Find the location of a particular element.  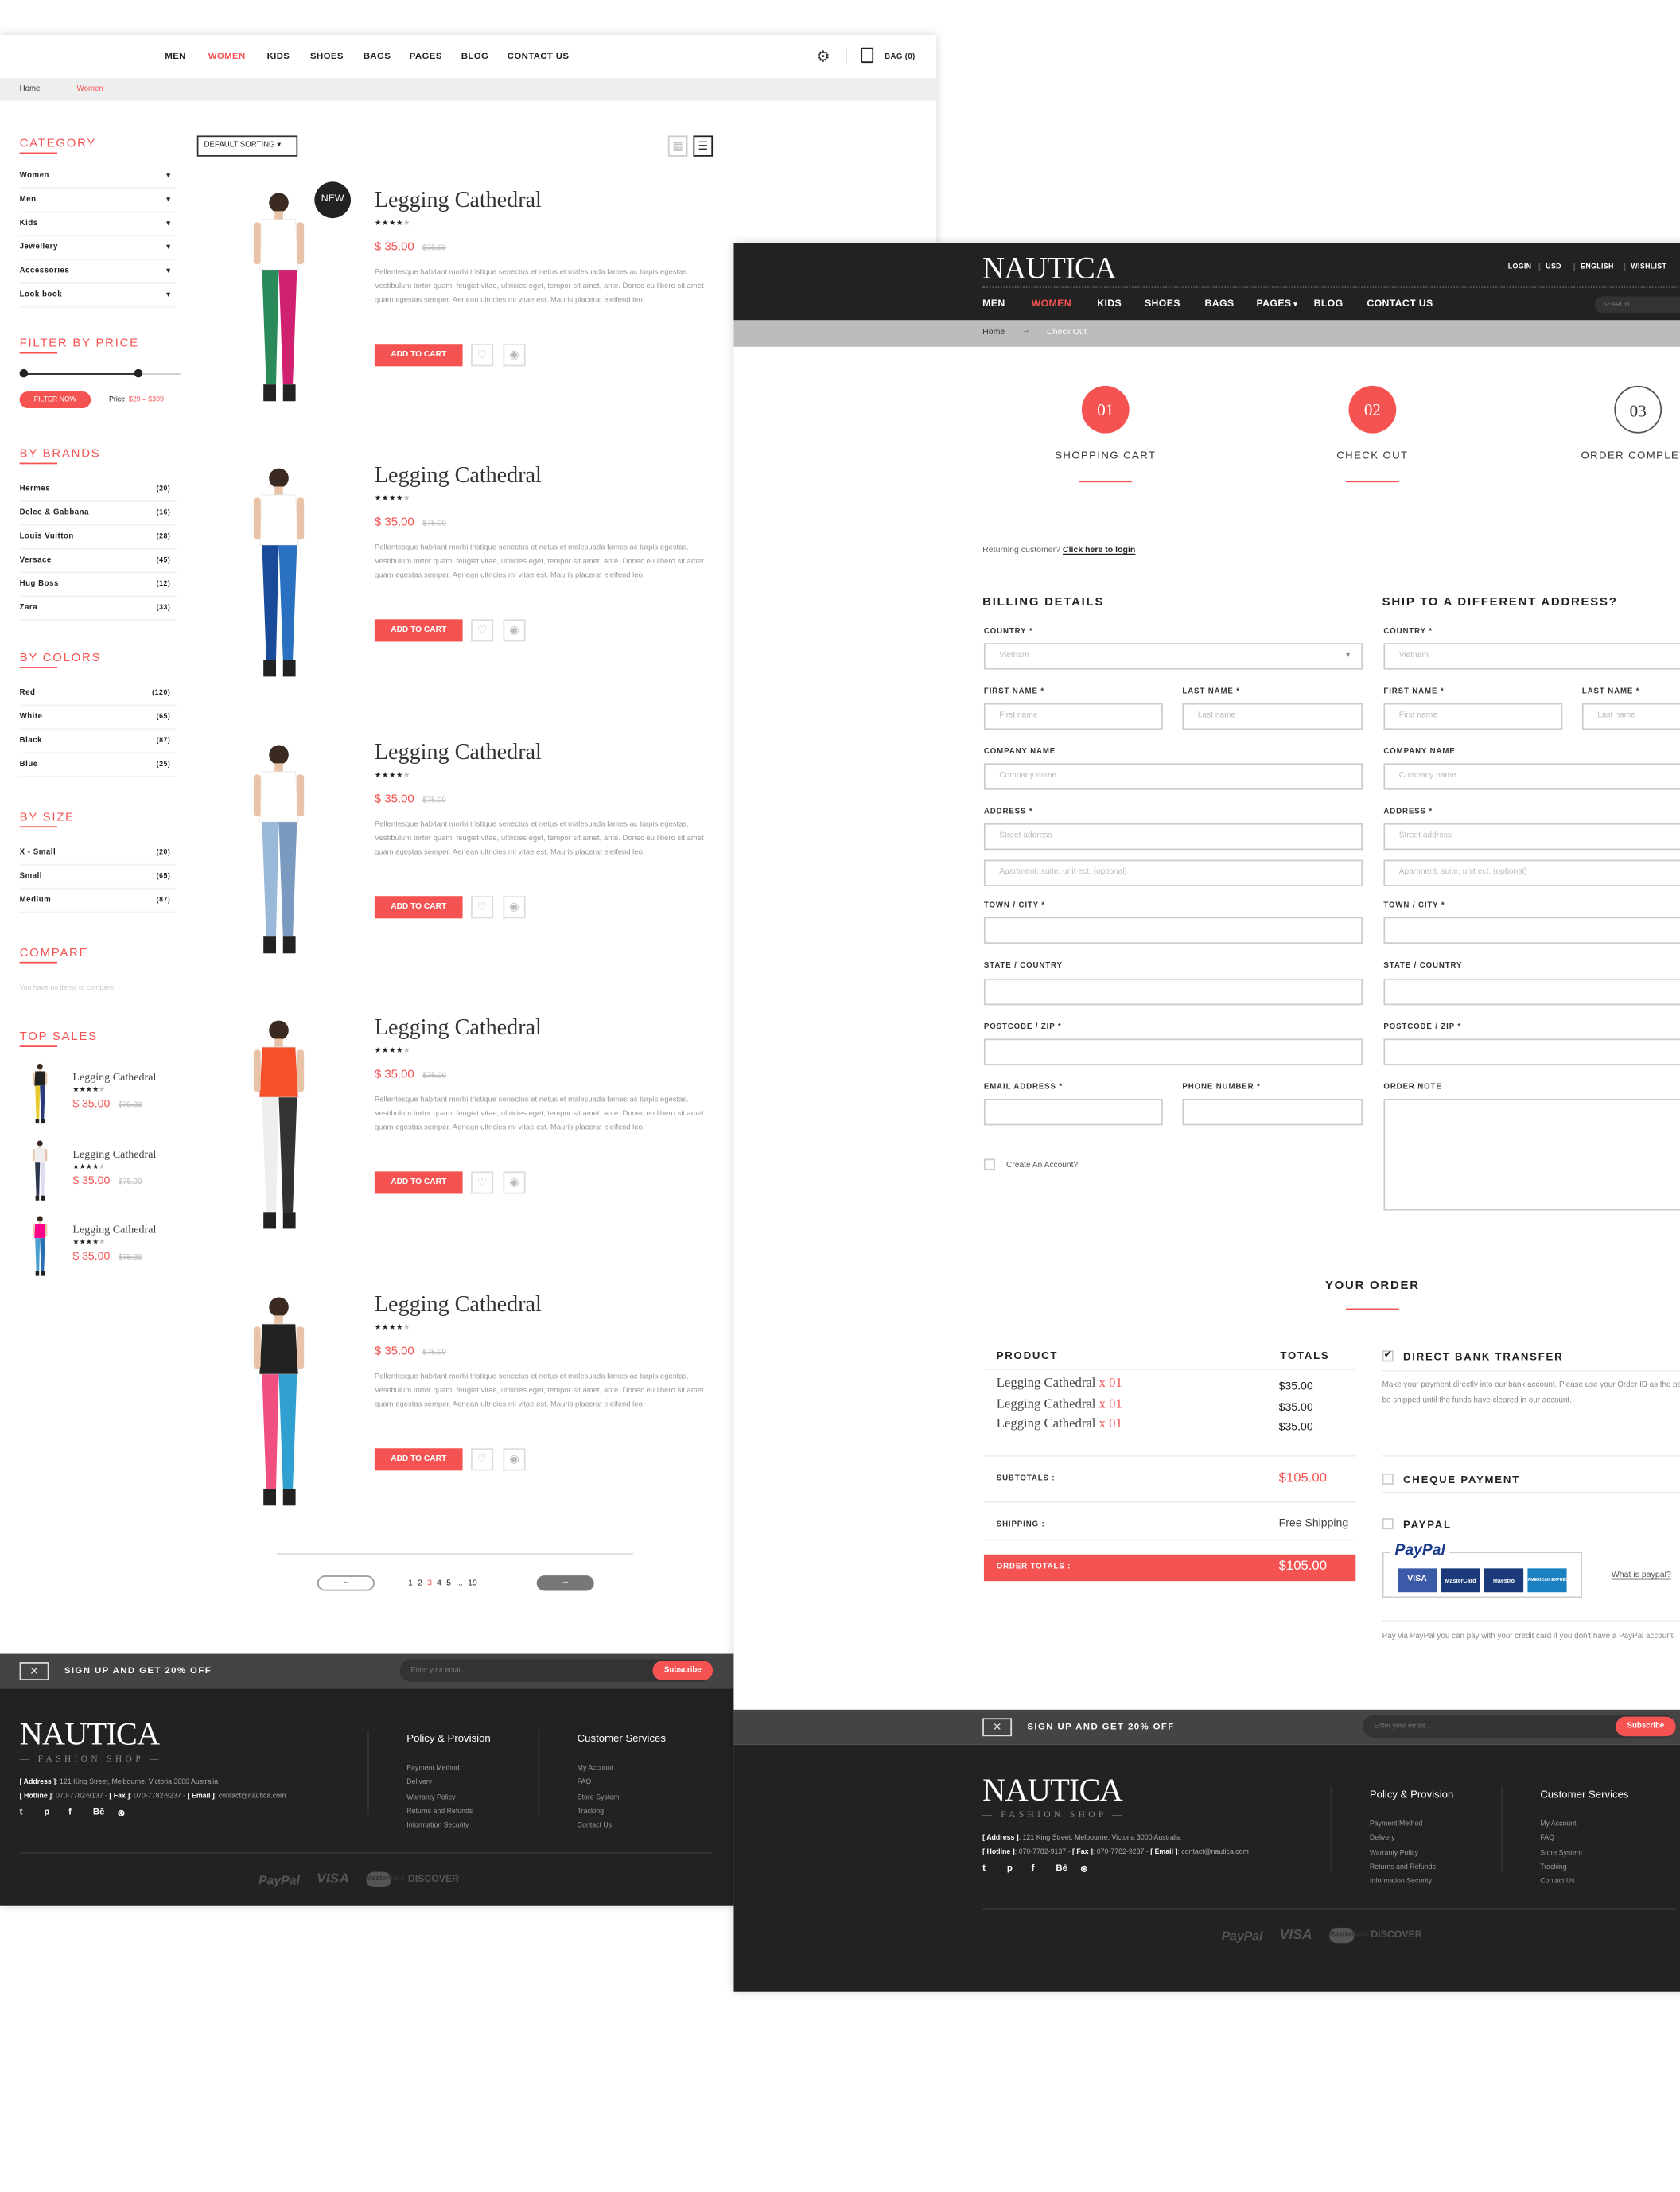

last-name-input: Last name is located at coordinates (1272, 716).